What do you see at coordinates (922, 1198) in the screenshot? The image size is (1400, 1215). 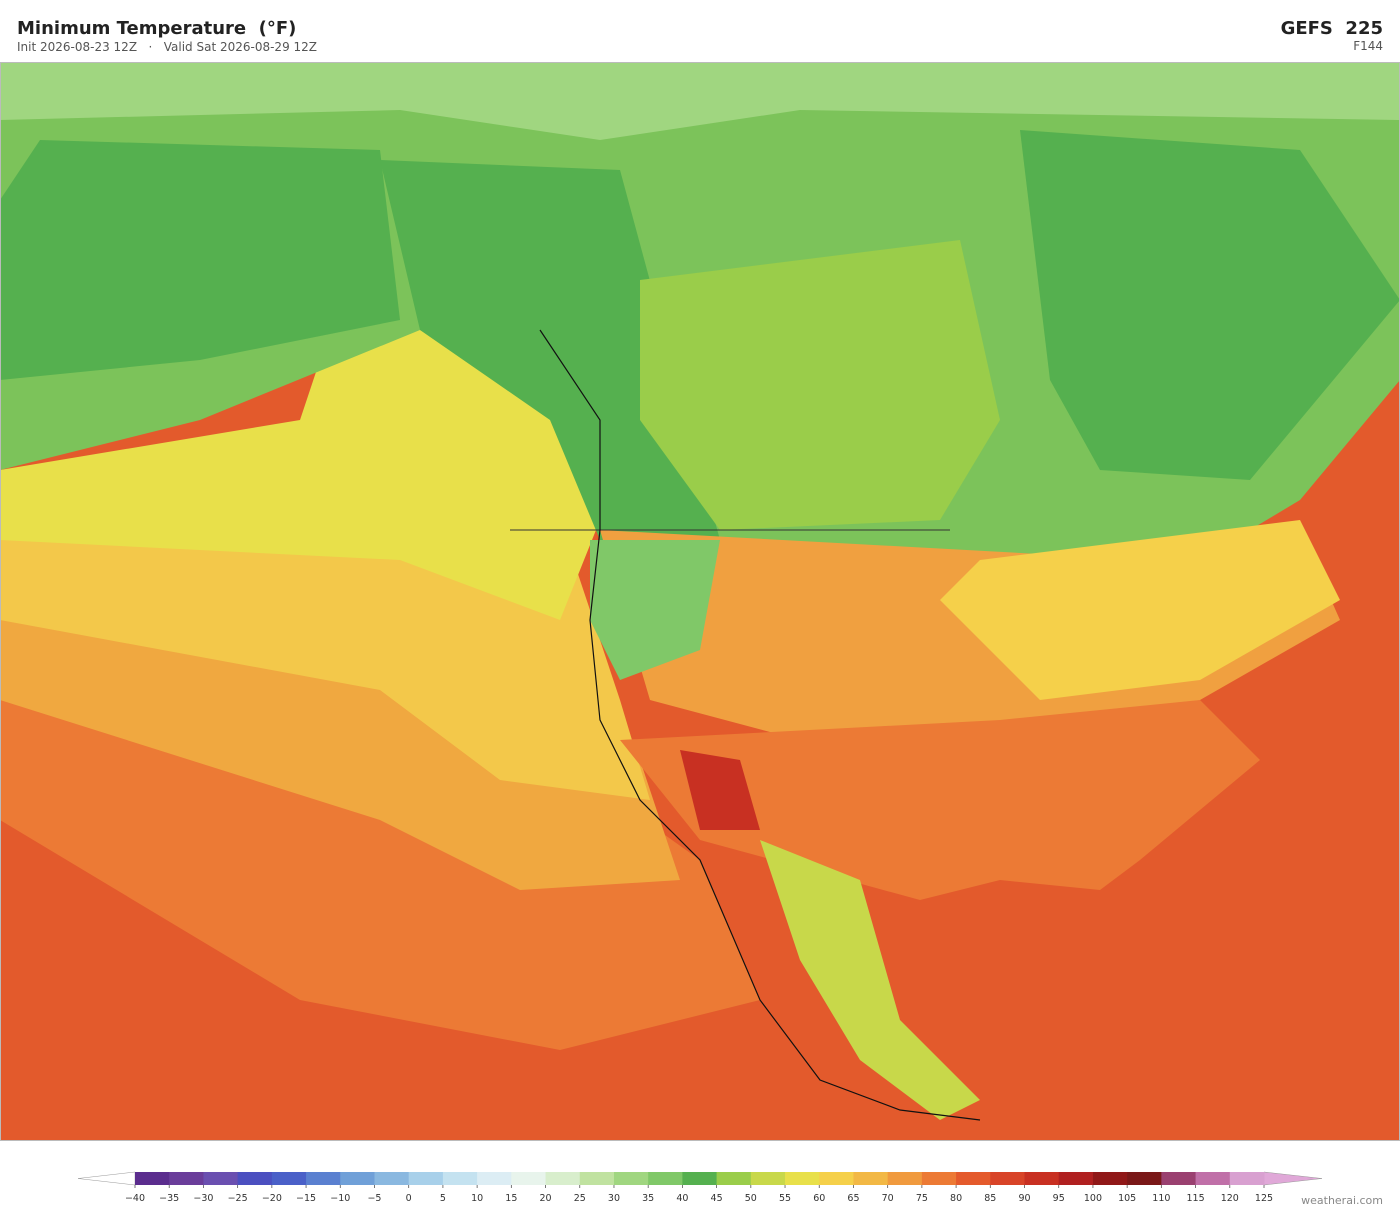 I see `tick-label: 75` at bounding box center [922, 1198].